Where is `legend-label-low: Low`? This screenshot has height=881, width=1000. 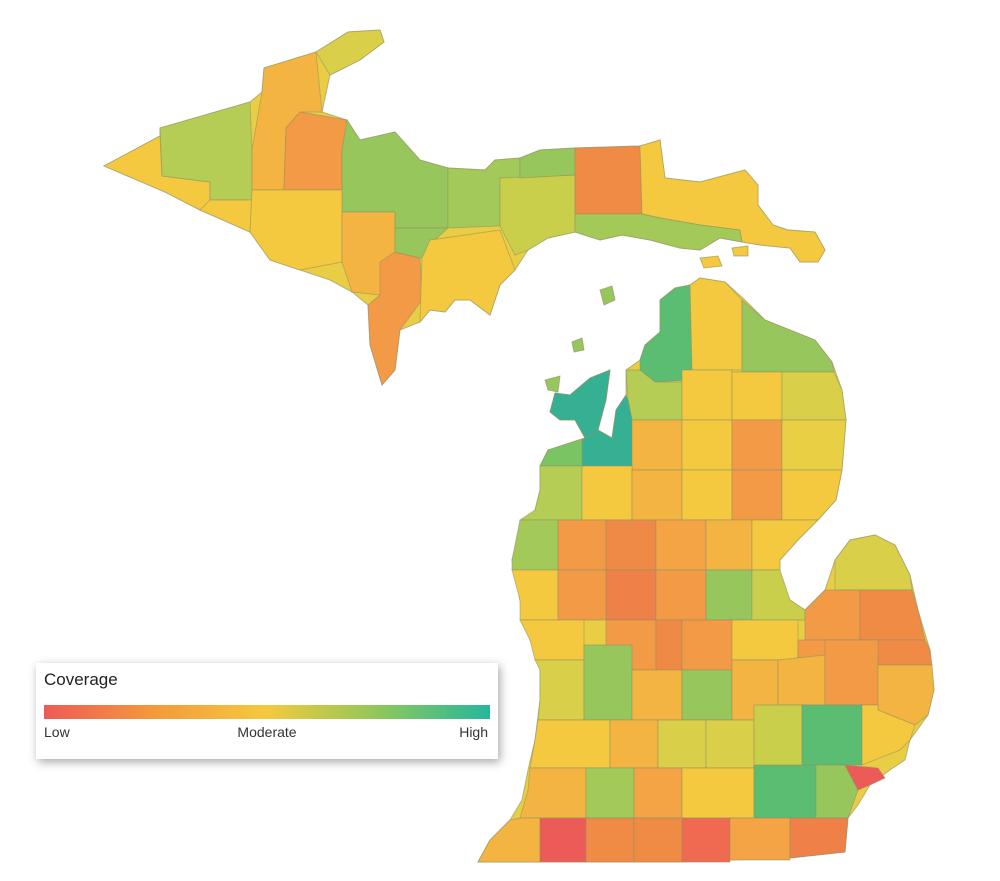 legend-label-low: Low is located at coordinates (57, 732).